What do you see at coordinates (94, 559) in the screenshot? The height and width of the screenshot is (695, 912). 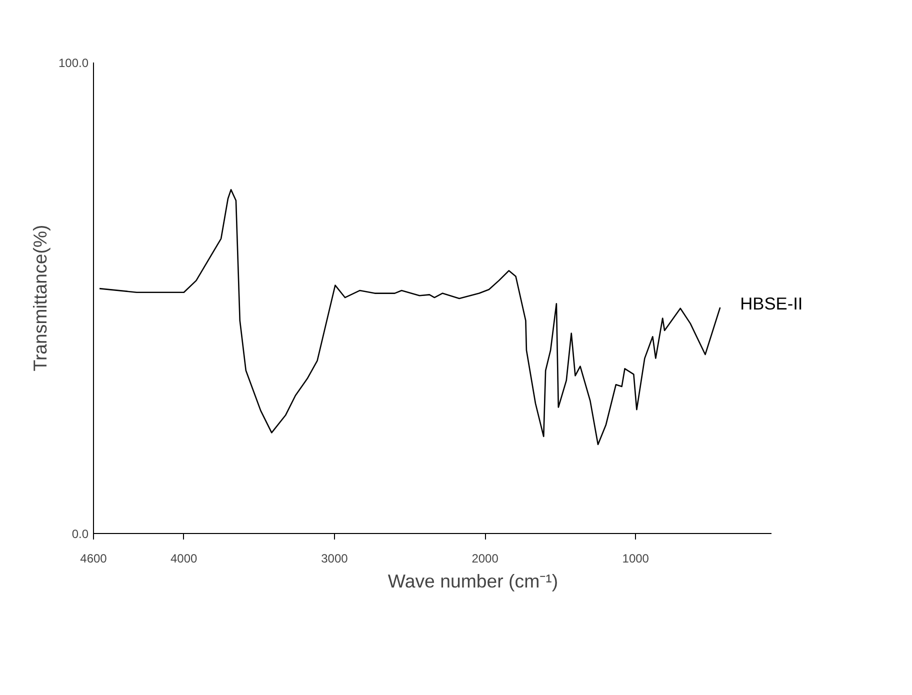 I see `x-tick-label: 4600` at bounding box center [94, 559].